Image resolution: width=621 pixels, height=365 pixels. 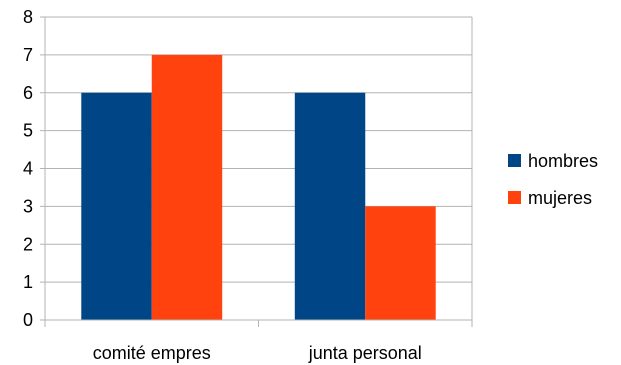 What do you see at coordinates (152, 353) in the screenshot?
I see `x-category-label: comité empres` at bounding box center [152, 353].